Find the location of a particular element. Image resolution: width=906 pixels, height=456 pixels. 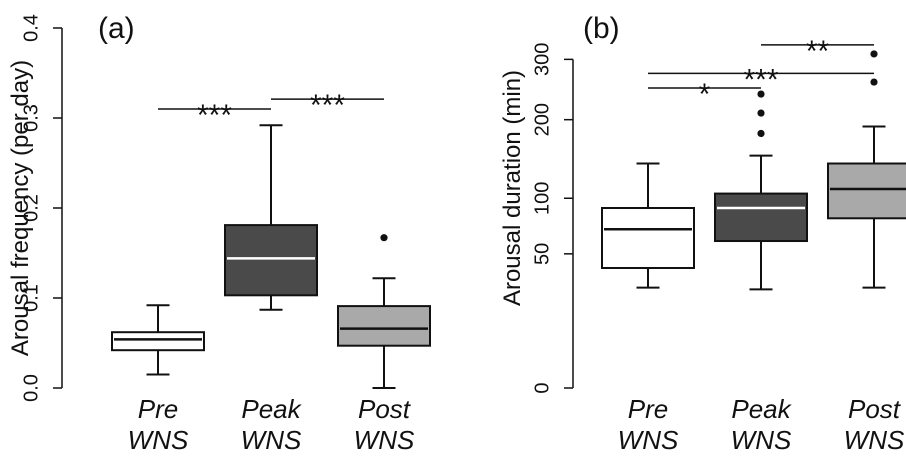

panel-a-y-tick-label: 0.2 is located at coordinates (31, 208).